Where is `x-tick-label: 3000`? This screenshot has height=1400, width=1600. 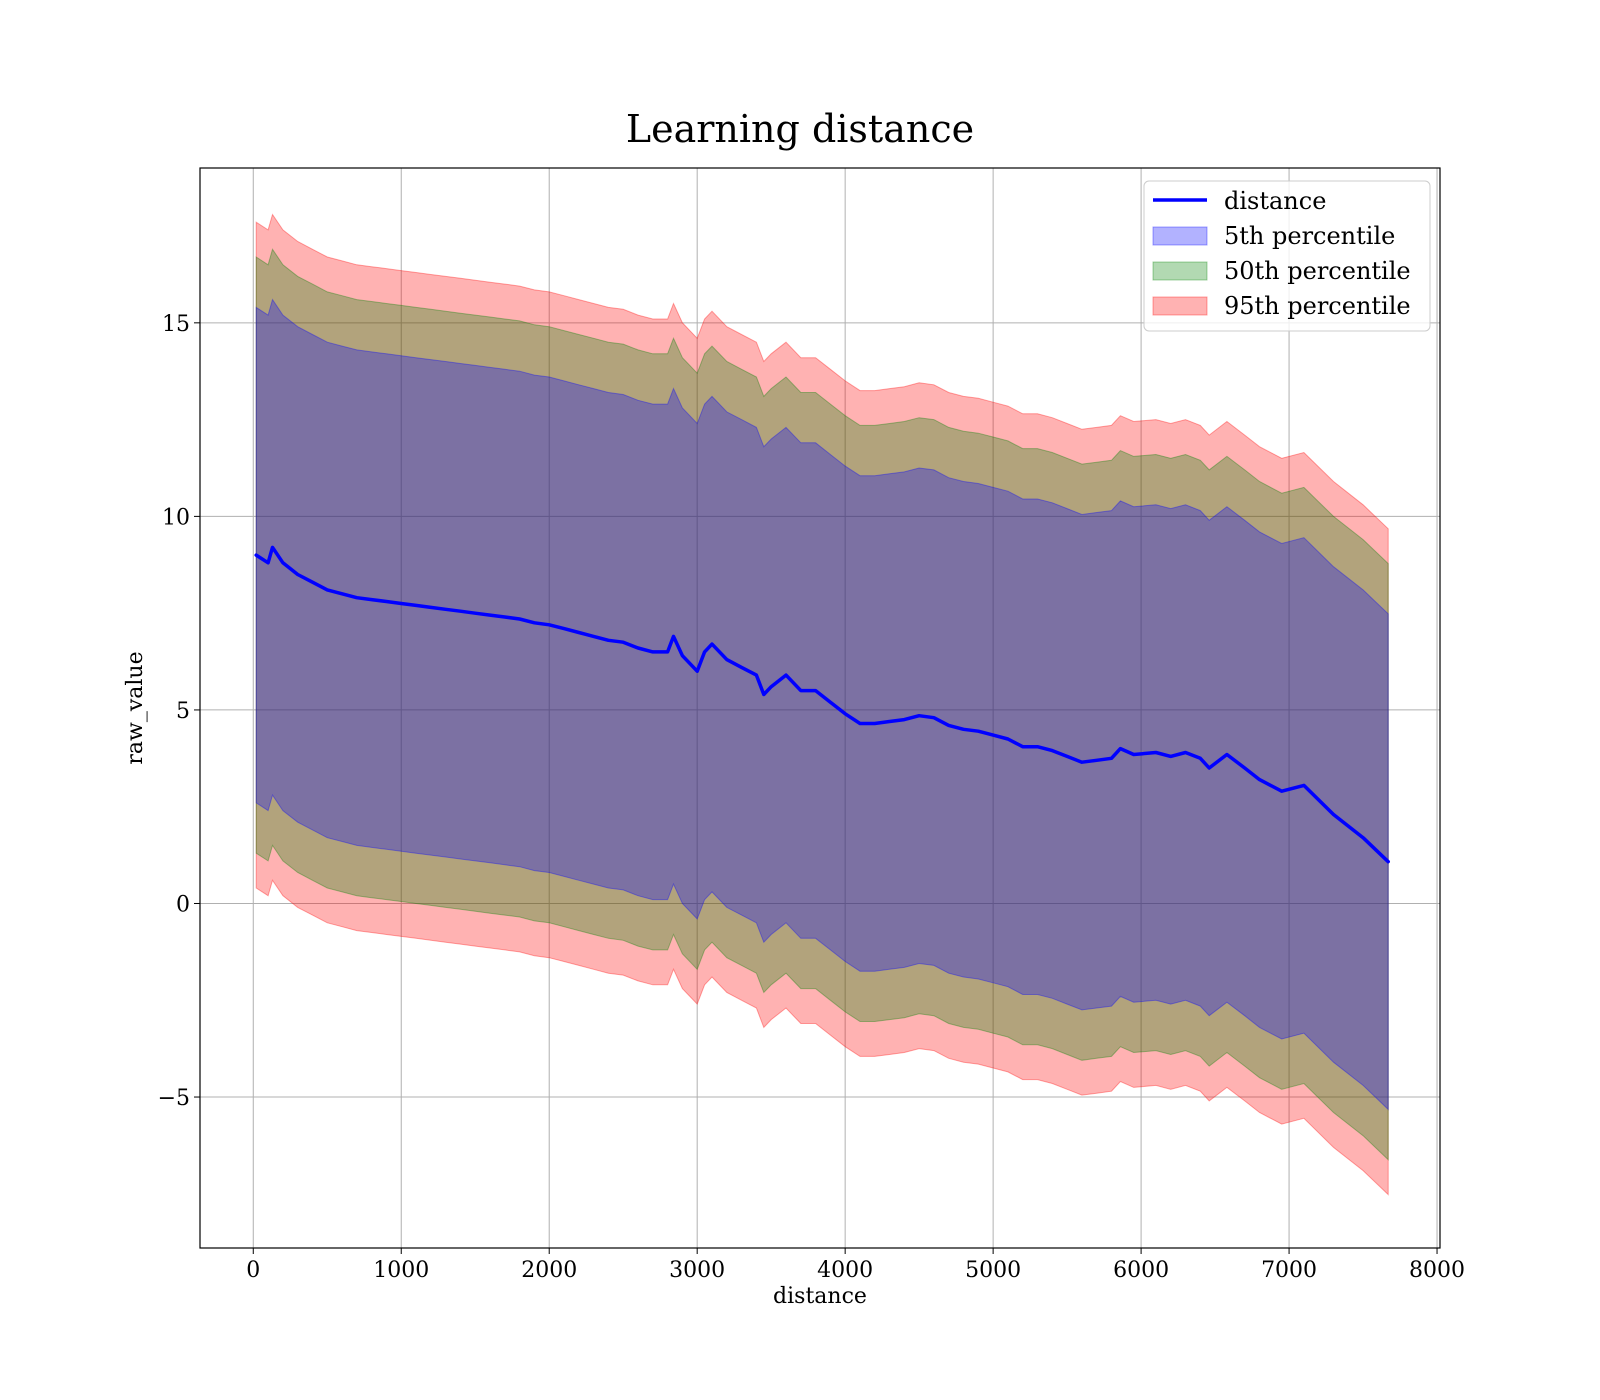 x-tick-label: 3000 is located at coordinates (697, 1270).